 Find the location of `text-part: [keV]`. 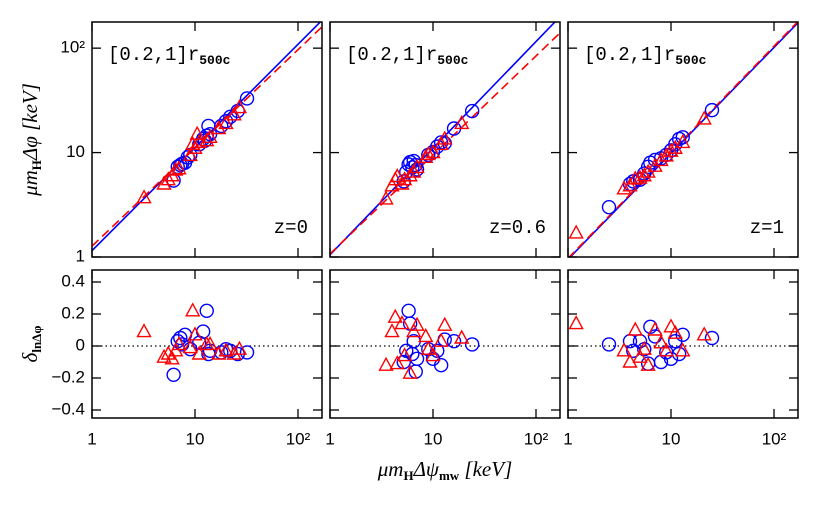

text-part: [keV] is located at coordinates (485, 469).